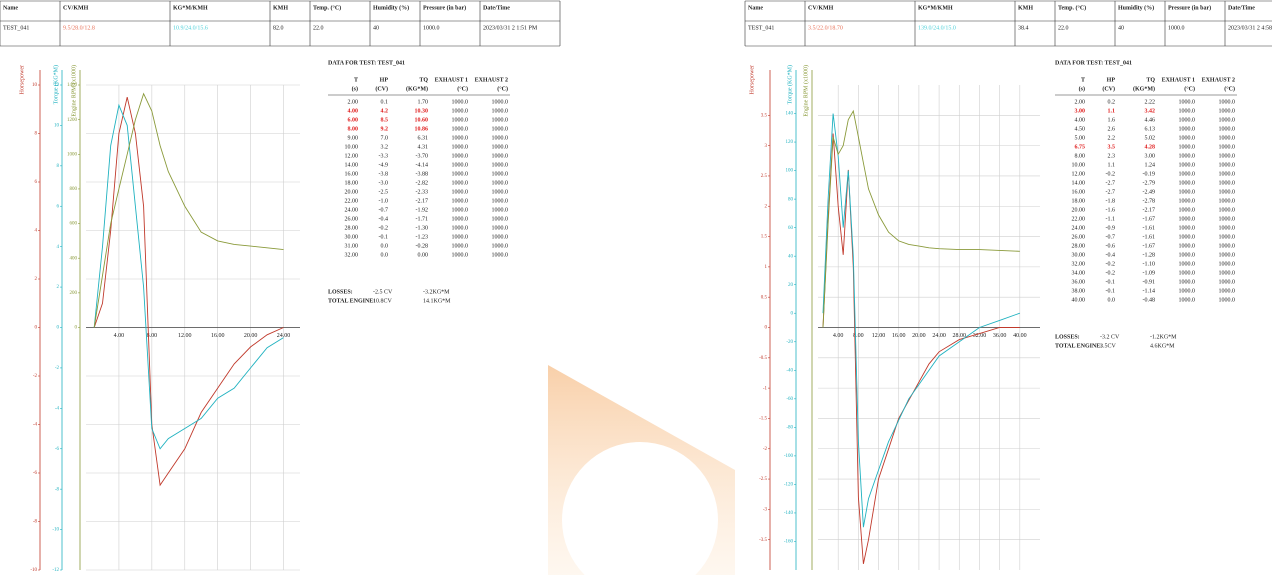  What do you see at coordinates (383, 292) in the screenshot?
I see `summary-text: -2.5 CV` at bounding box center [383, 292].